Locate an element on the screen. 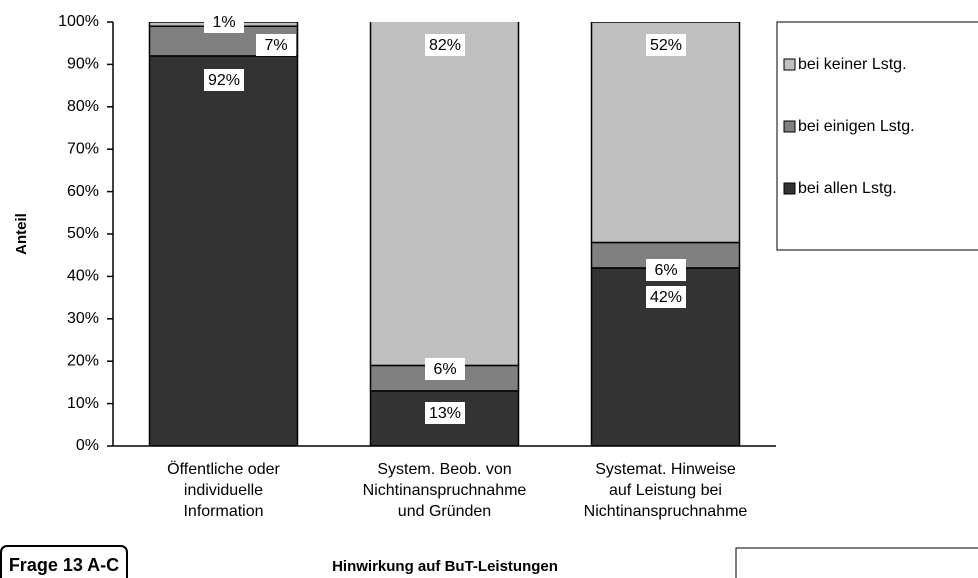 This screenshot has height=578, width=978. note: Frage 13 A-C is located at coordinates (64, 565).